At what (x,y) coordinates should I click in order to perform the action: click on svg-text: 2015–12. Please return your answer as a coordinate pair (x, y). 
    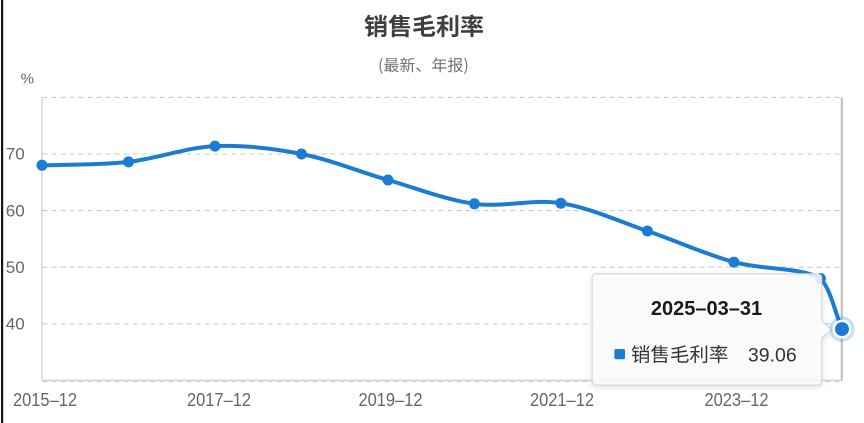
    Looking at the image, I should click on (45, 399).